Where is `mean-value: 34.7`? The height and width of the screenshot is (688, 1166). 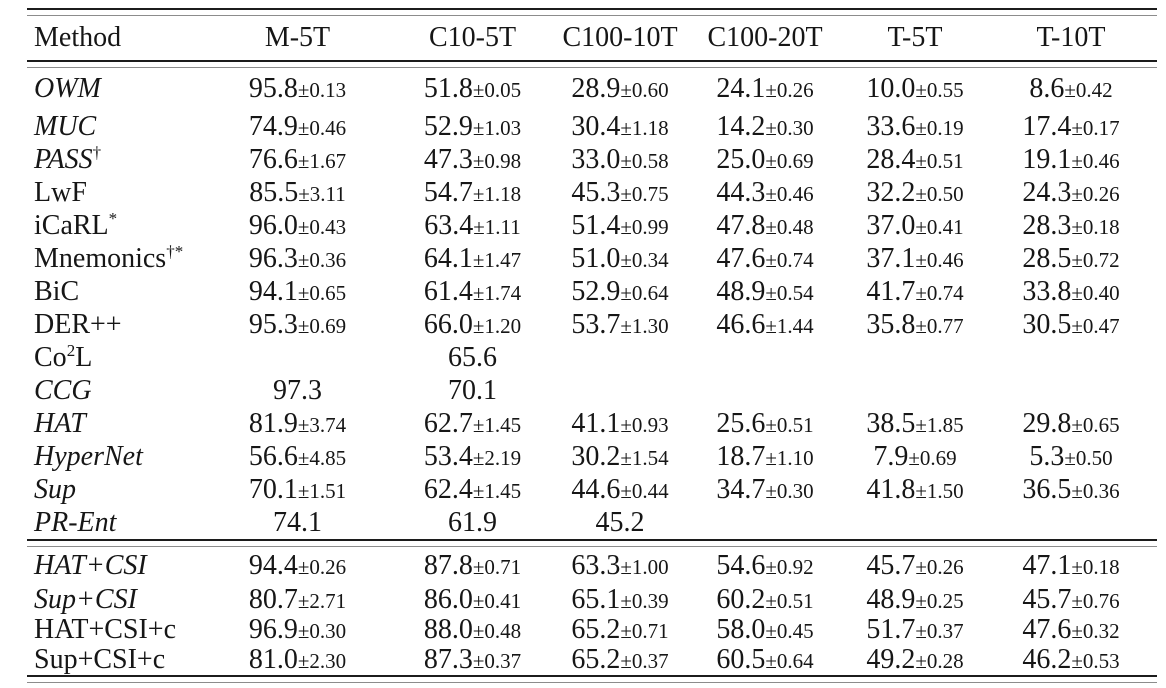 mean-value: 34.7 is located at coordinates (741, 489).